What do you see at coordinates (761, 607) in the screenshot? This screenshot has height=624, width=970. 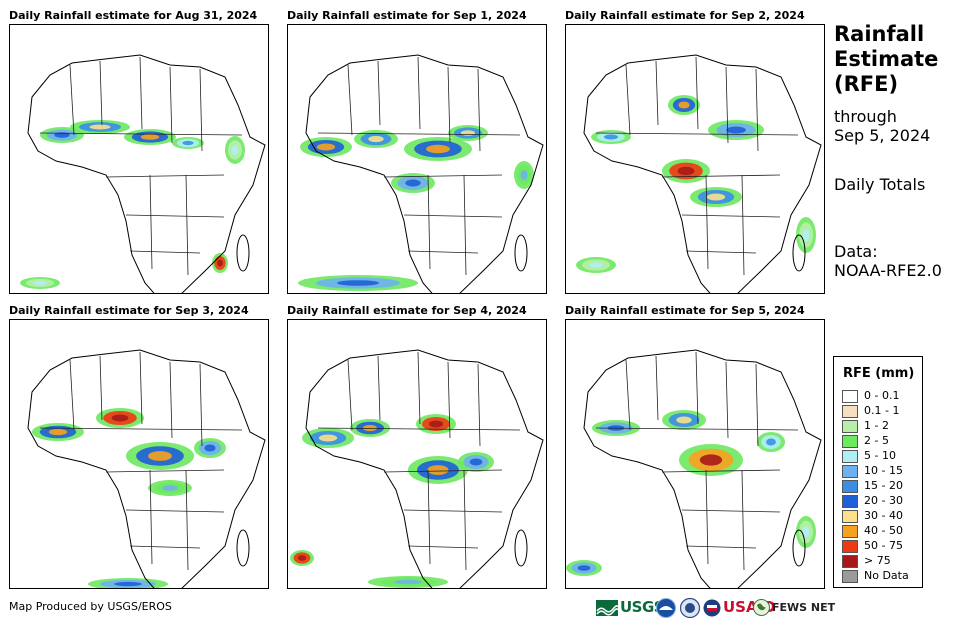 I see `fews-globe-icon` at bounding box center [761, 607].